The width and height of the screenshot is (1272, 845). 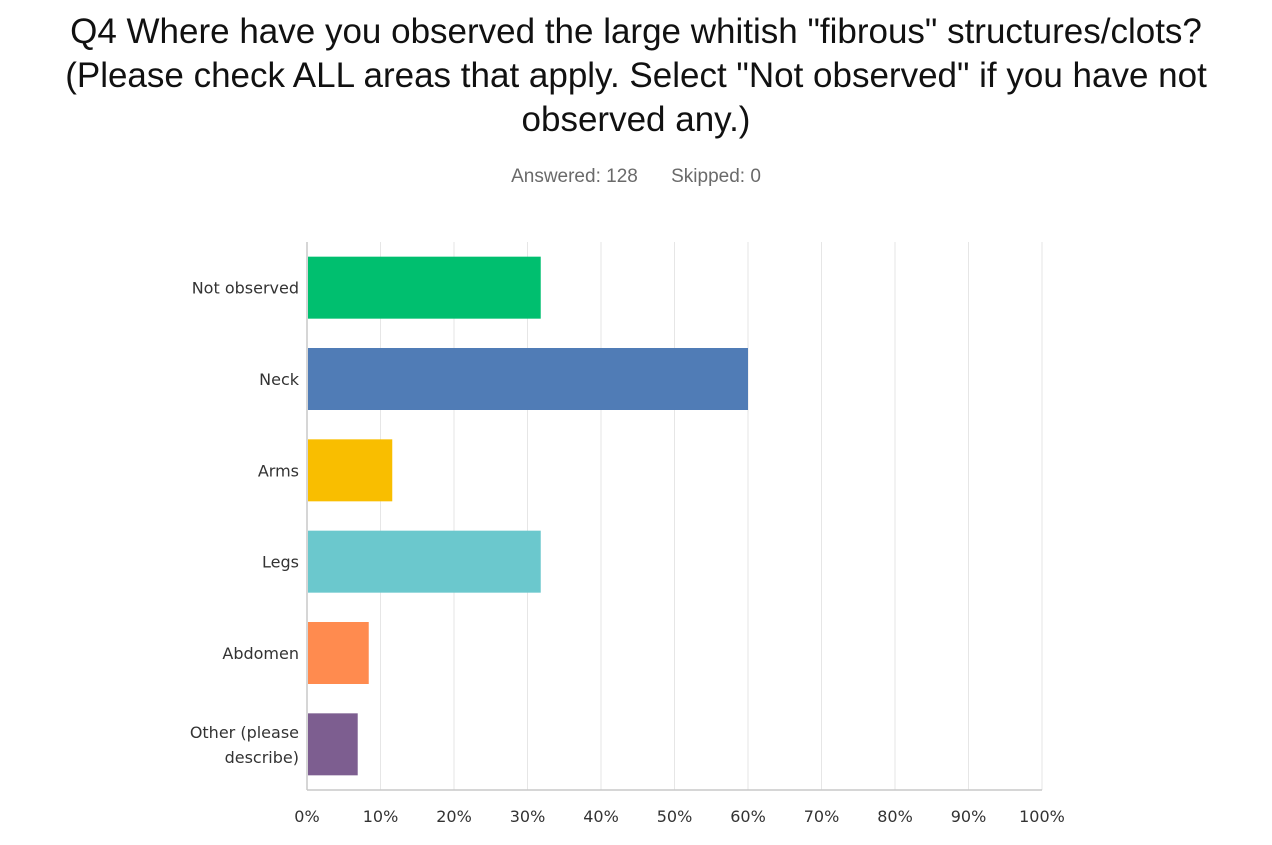 What do you see at coordinates (381, 816) in the screenshot?
I see `tick-label: 10%` at bounding box center [381, 816].